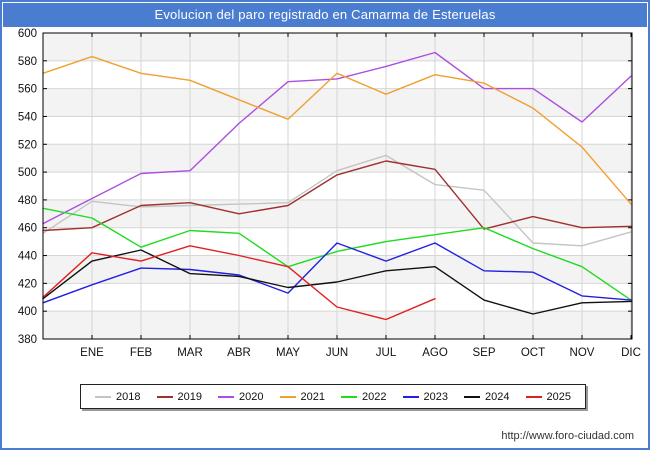 The image size is (650, 450). Describe the element at coordinates (27, 173) in the screenshot. I see `y-tick-label: 500` at that location.